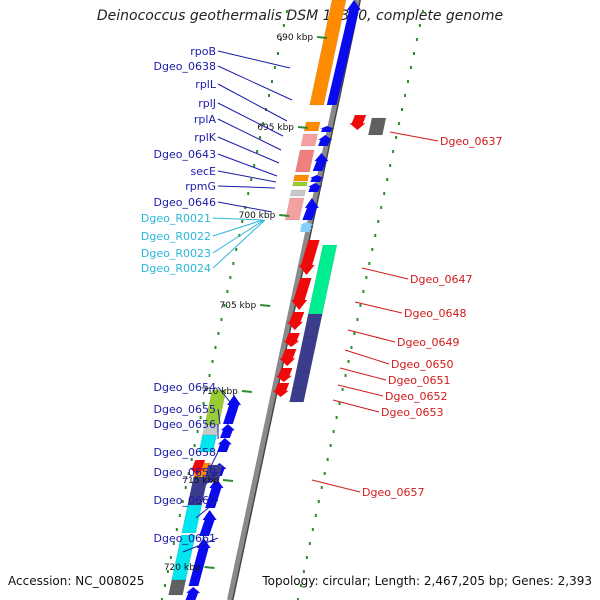 The width and height of the screenshot is (600, 600). I want to click on gene-label-dgeo-0638: Dgeo_0638, so click(185, 66).